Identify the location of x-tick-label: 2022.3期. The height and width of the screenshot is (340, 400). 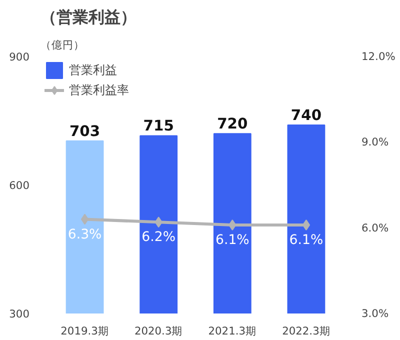
(306, 331).